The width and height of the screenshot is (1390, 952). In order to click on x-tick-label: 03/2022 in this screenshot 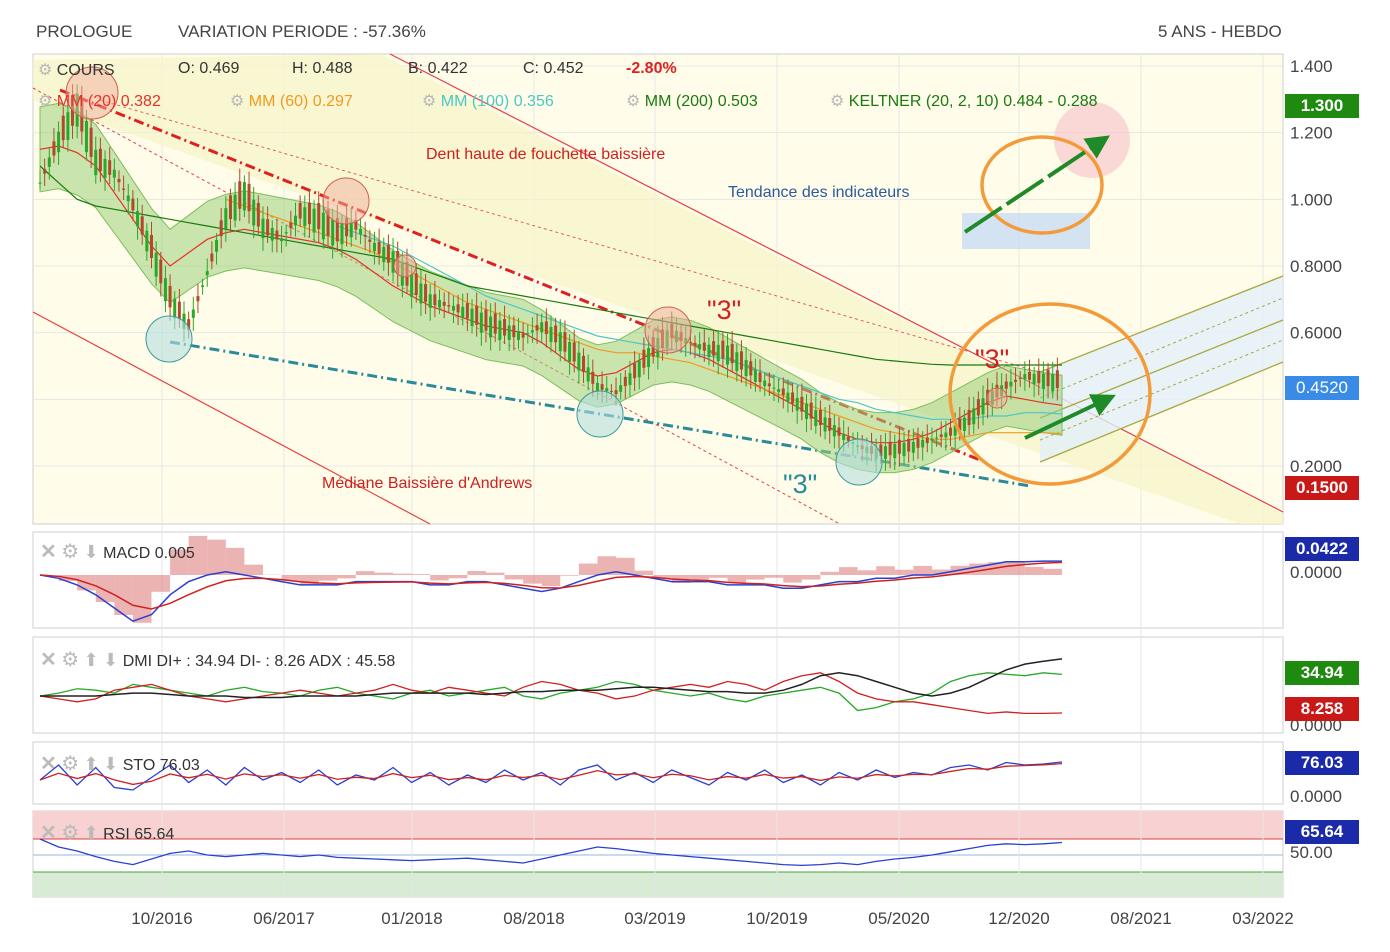, I will do `click(1262, 918)`.